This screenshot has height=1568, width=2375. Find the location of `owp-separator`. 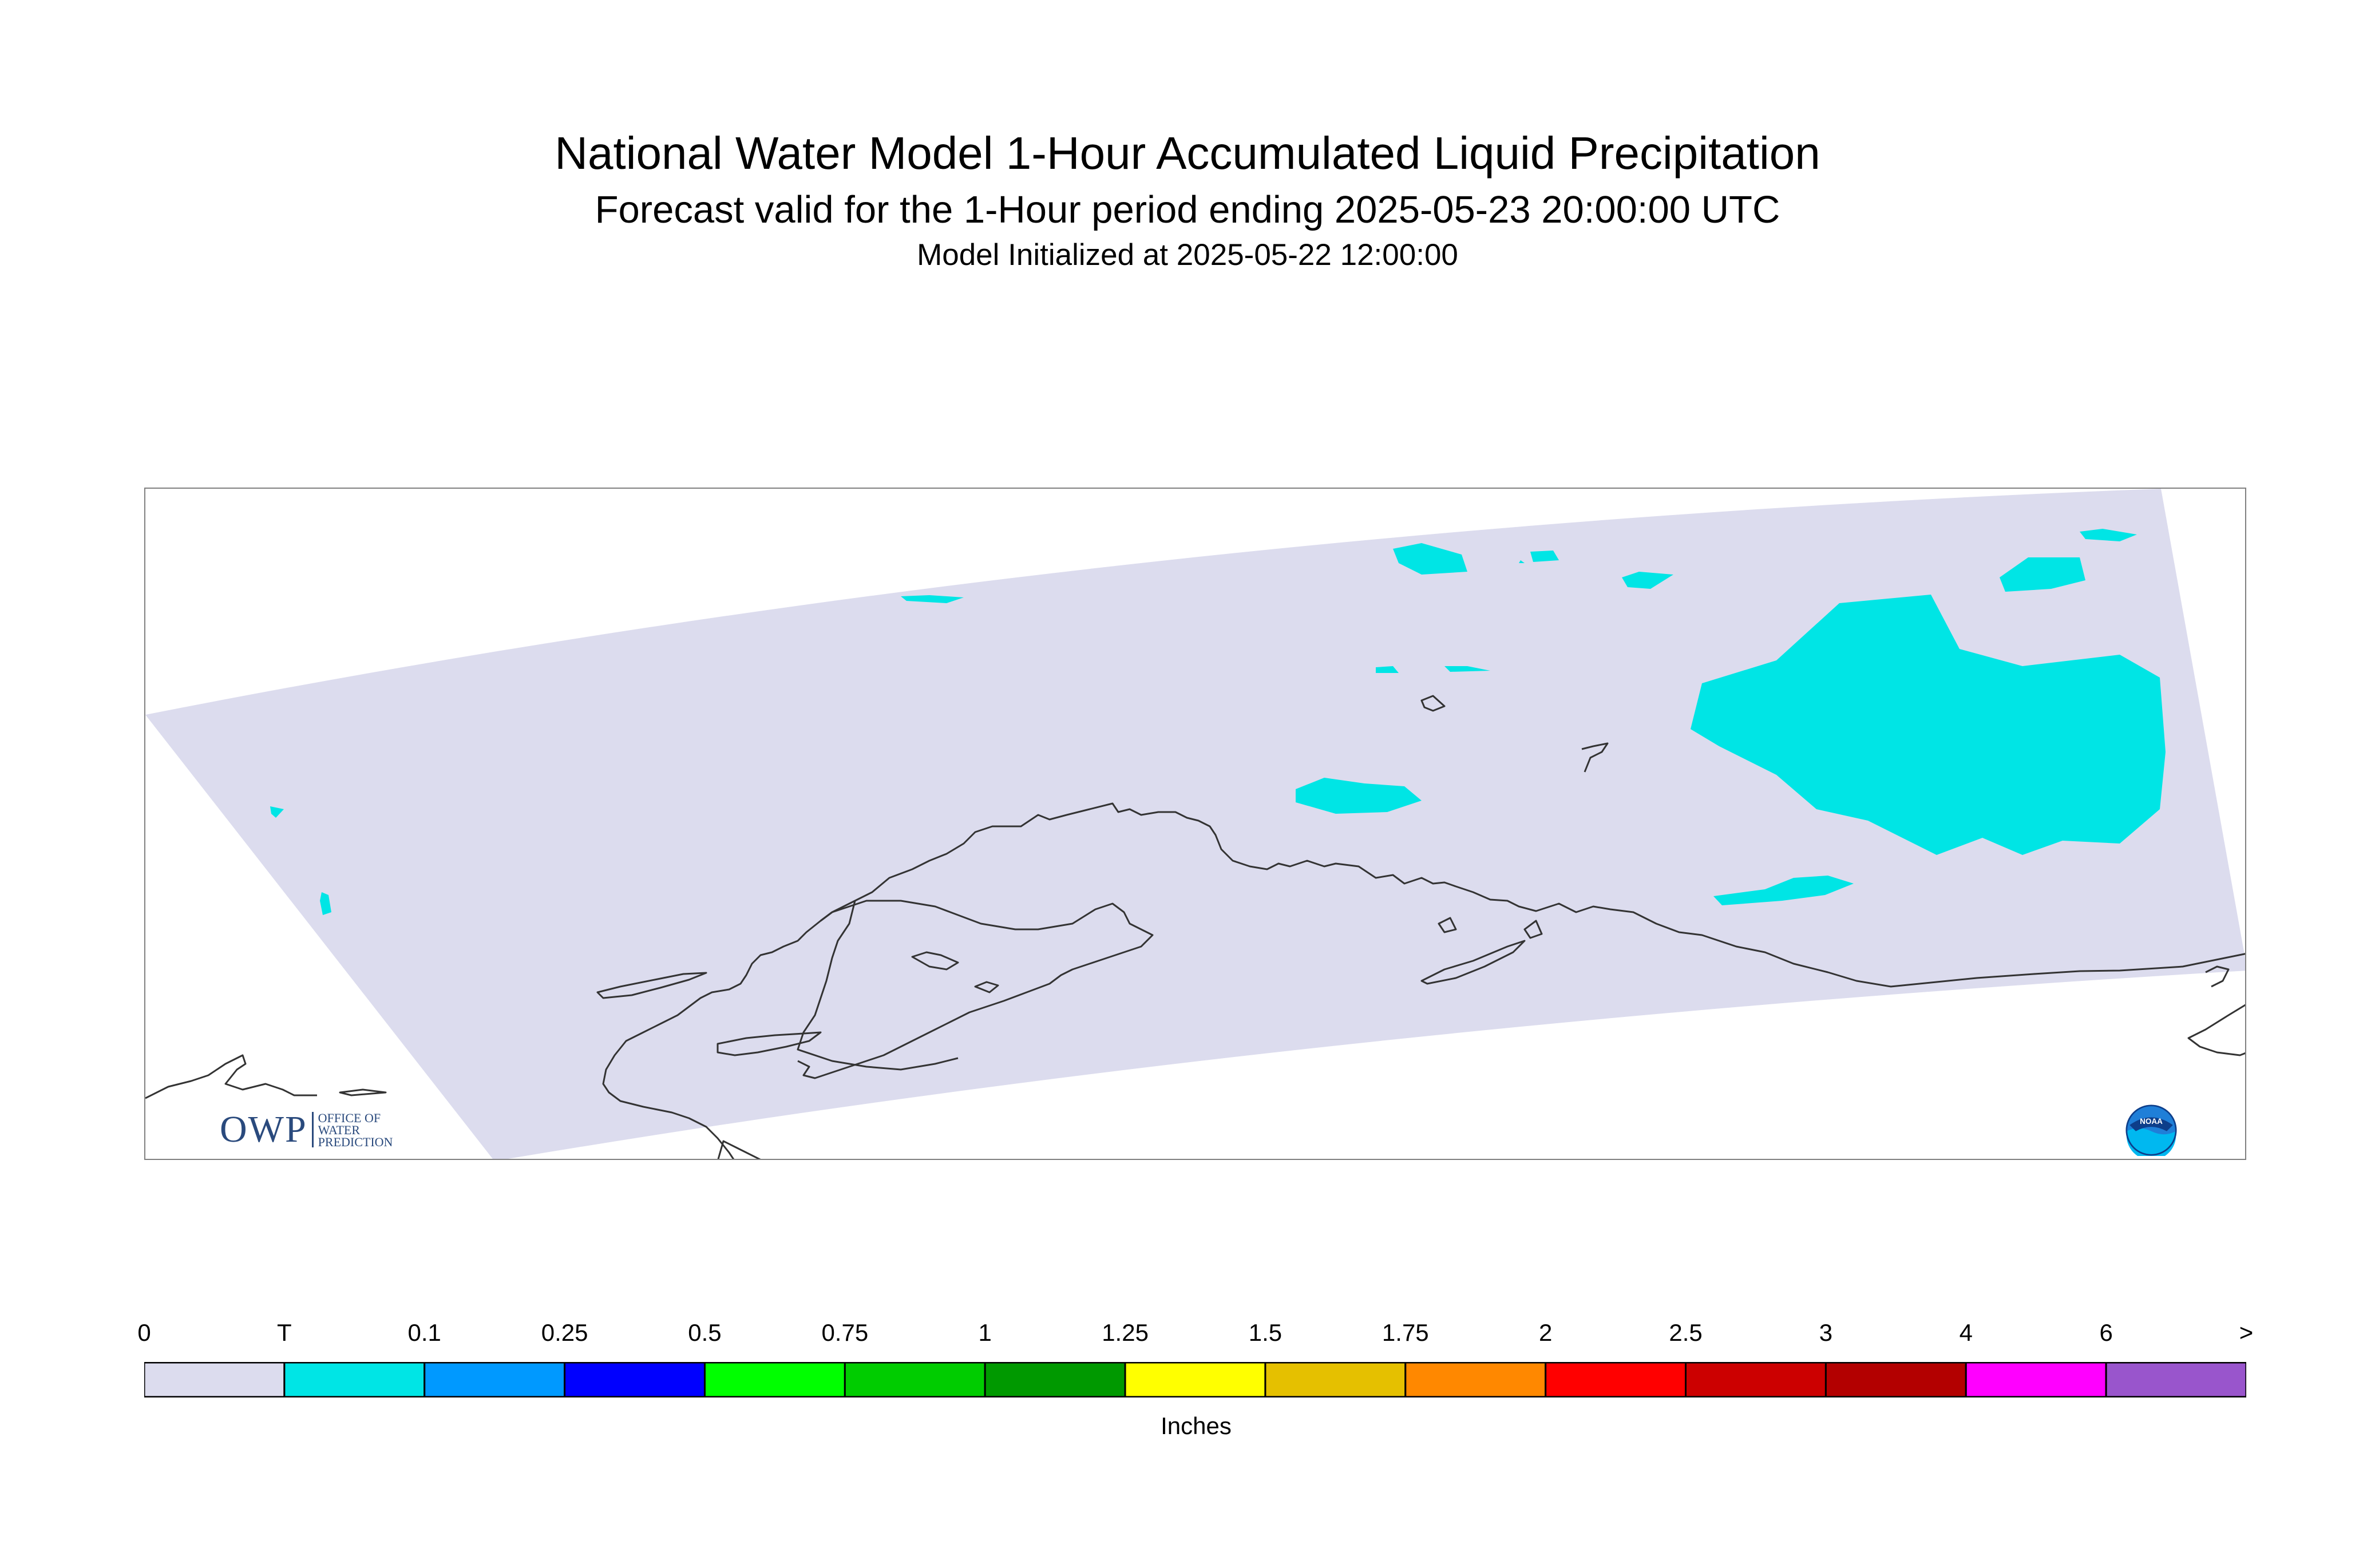

owp-separator is located at coordinates (312, 1129).